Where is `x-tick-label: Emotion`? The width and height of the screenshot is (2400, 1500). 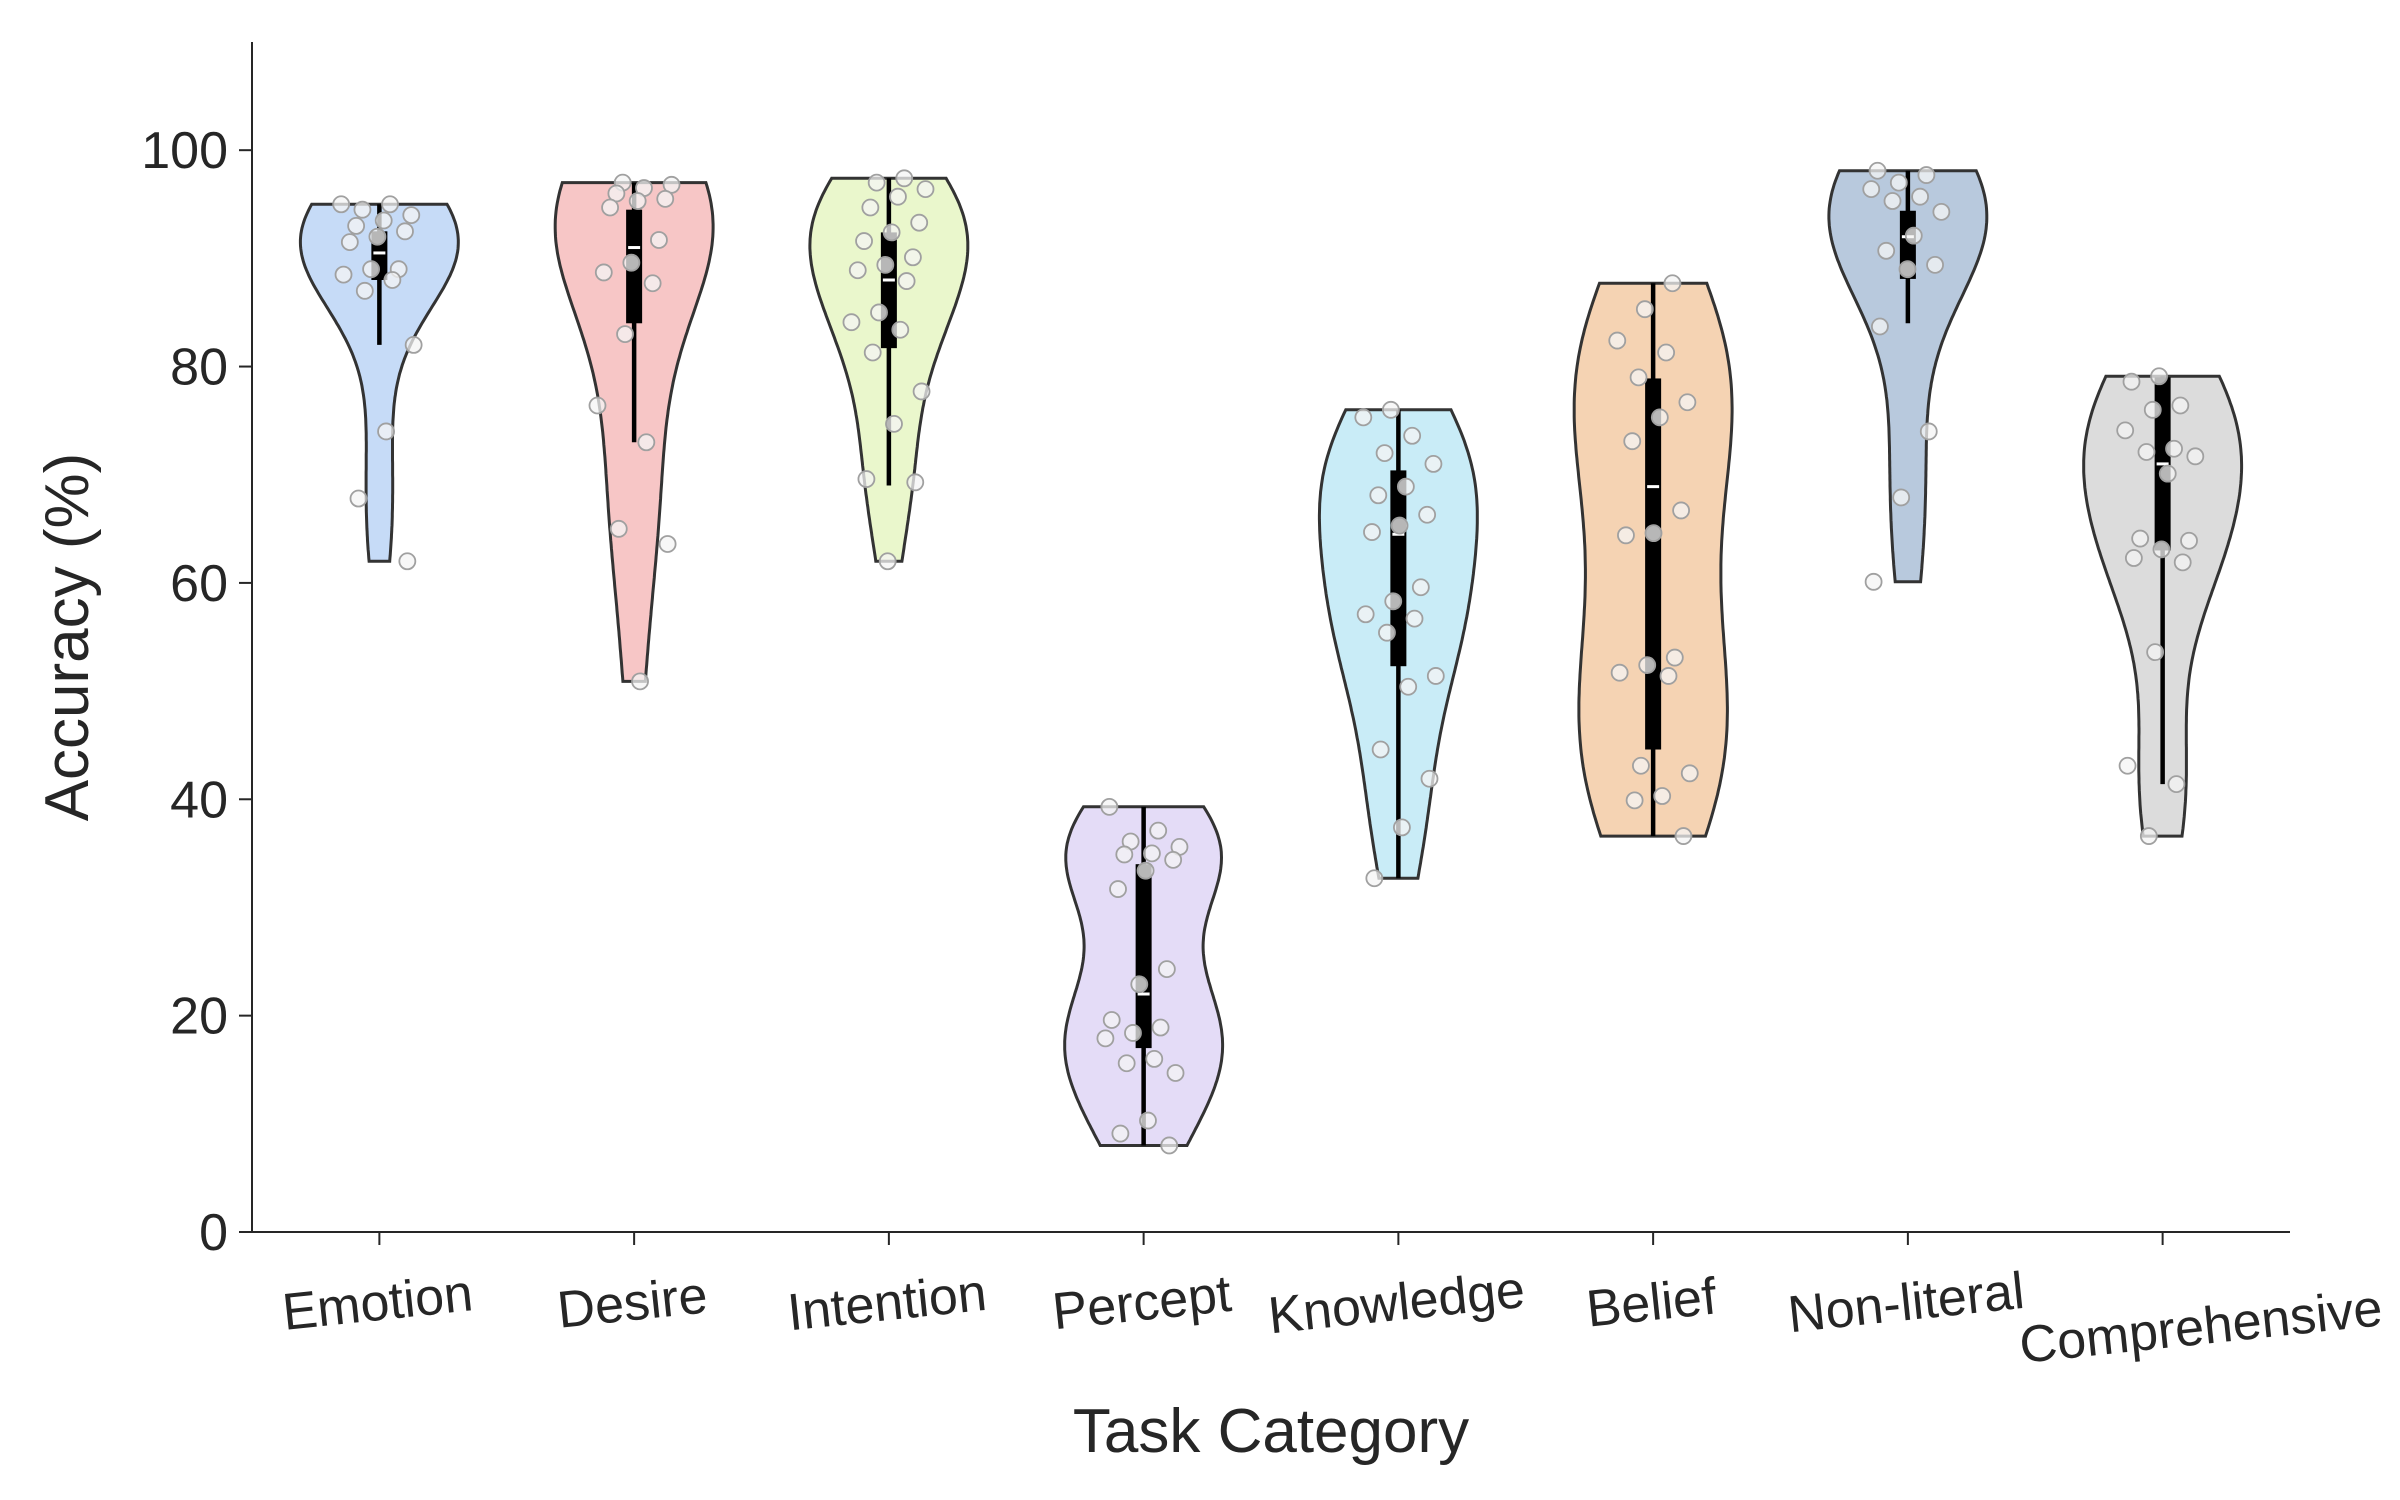
x-tick-label: Emotion is located at coordinates (378, 1303).